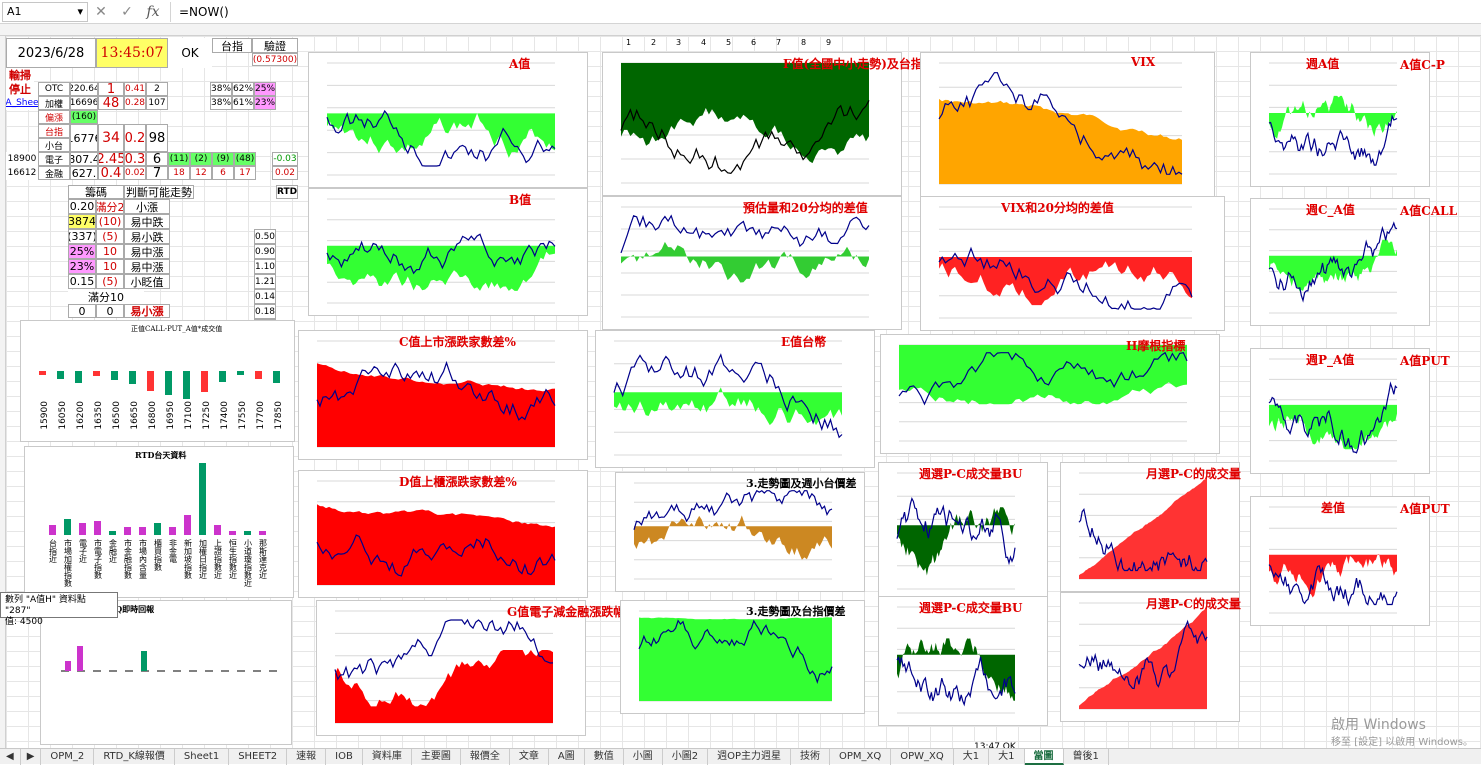 The image size is (1481, 765). Describe the element at coordinates (470, 668) in the screenshot. I see `chart-panel: G值電子減金融漲跌幅` at that location.